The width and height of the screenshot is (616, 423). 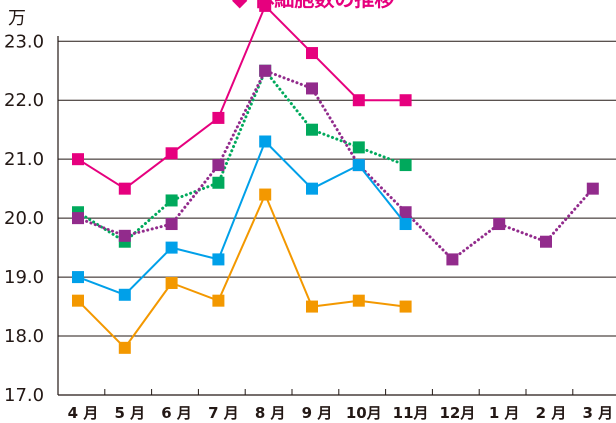 I want to click on x-tick-label: 12月, so click(x=457, y=413).